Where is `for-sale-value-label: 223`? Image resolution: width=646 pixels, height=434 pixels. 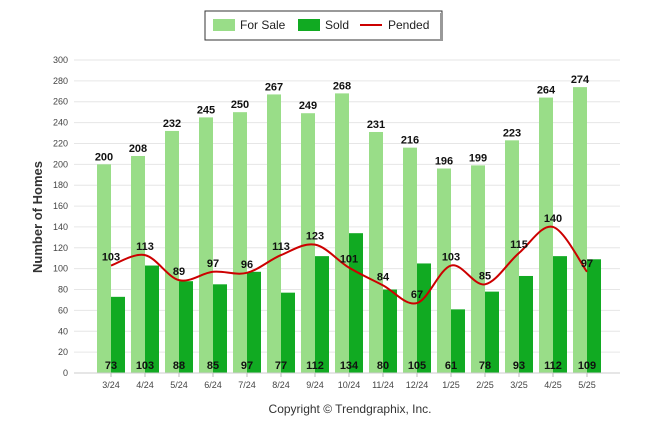
for-sale-value-label: 223 is located at coordinates (512, 133).